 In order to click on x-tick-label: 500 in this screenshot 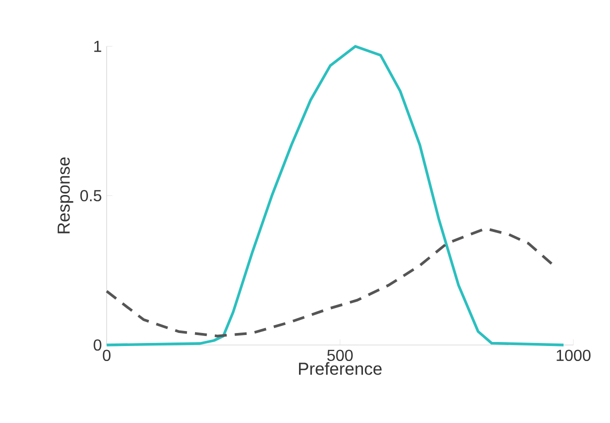, I will do `click(340, 356)`.